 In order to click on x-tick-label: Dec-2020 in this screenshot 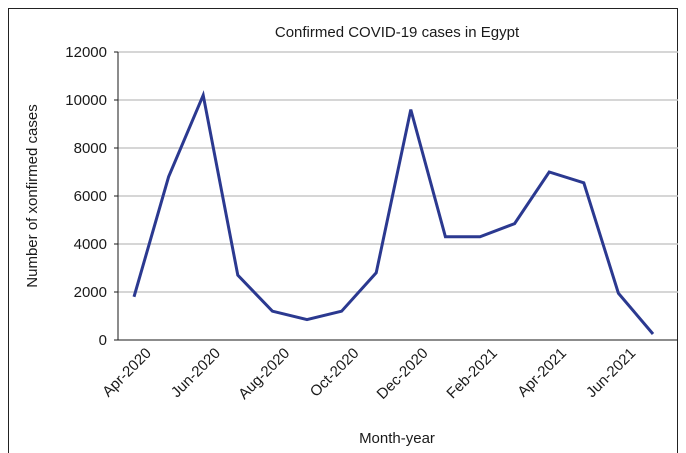, I will do `click(403, 374)`.